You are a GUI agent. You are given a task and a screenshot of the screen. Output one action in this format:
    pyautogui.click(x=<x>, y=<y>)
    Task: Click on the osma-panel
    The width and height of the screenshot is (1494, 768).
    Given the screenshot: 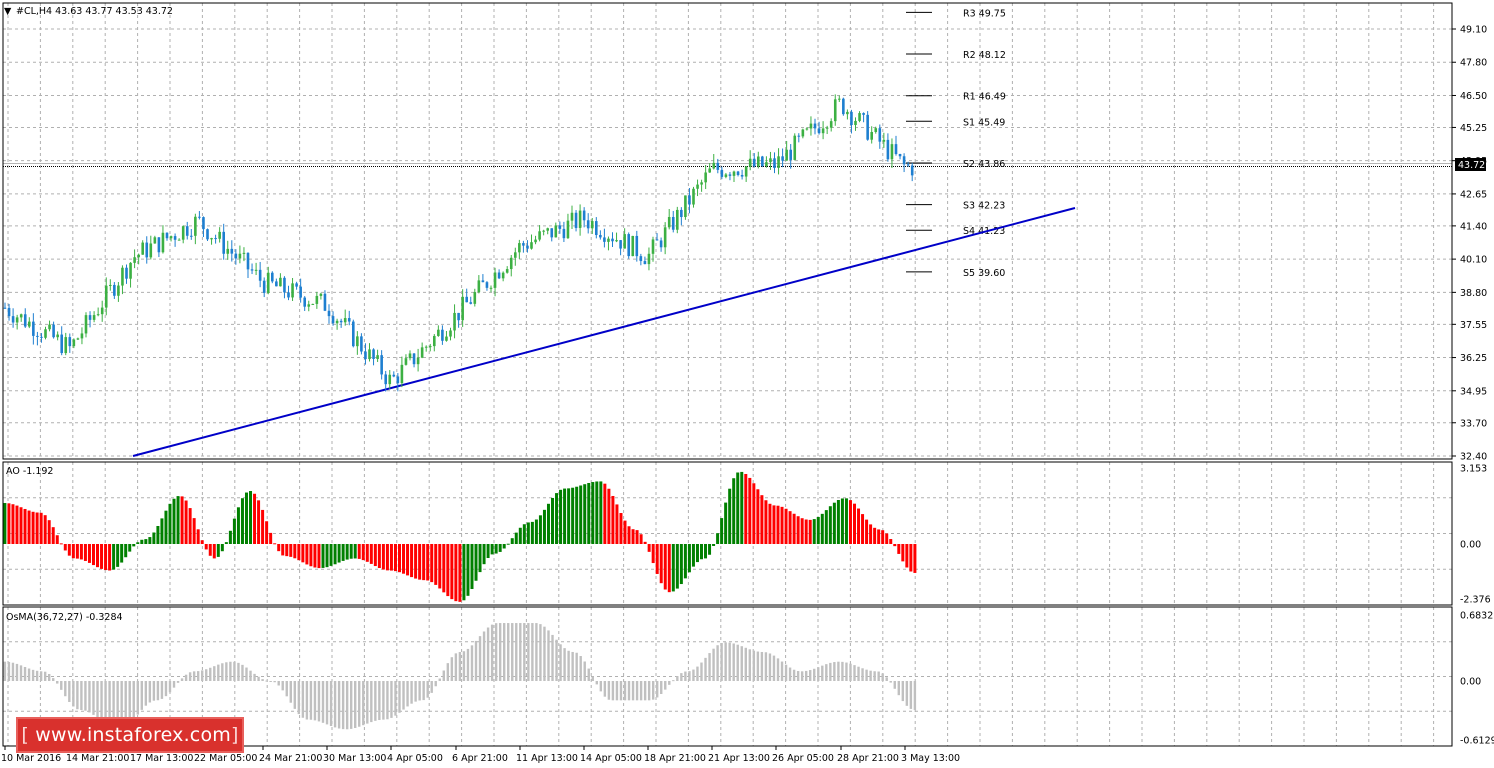 What is the action you would take?
    pyautogui.click(x=460, y=676)
    